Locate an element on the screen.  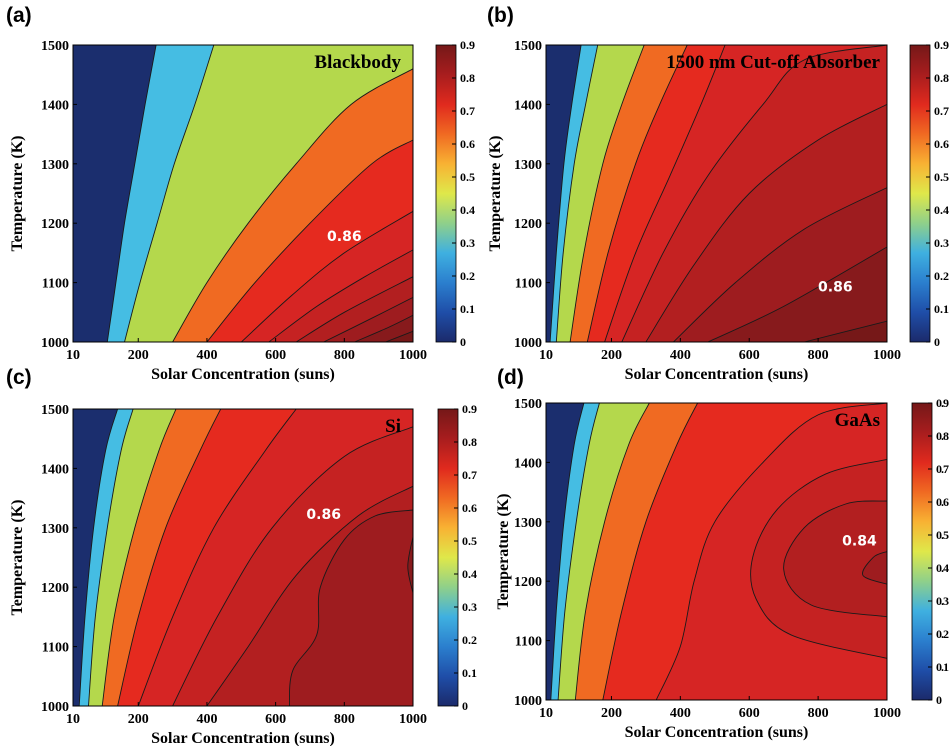
contour-annotation: 0.86 is located at coordinates (323, 515).